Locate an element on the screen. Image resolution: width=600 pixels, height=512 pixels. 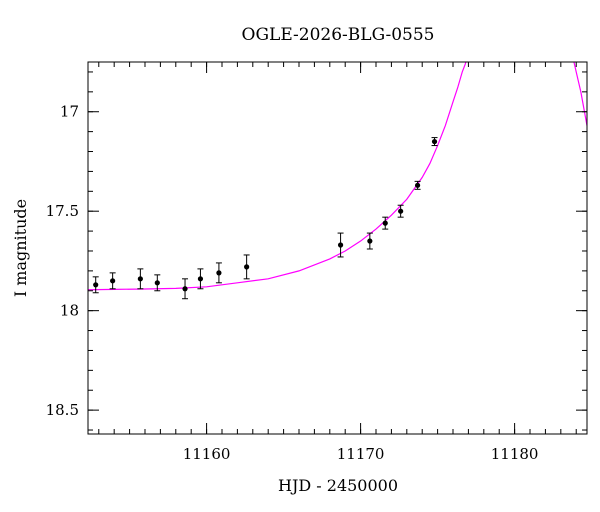
y-tick-label: 18.5 is located at coordinates (62, 410).